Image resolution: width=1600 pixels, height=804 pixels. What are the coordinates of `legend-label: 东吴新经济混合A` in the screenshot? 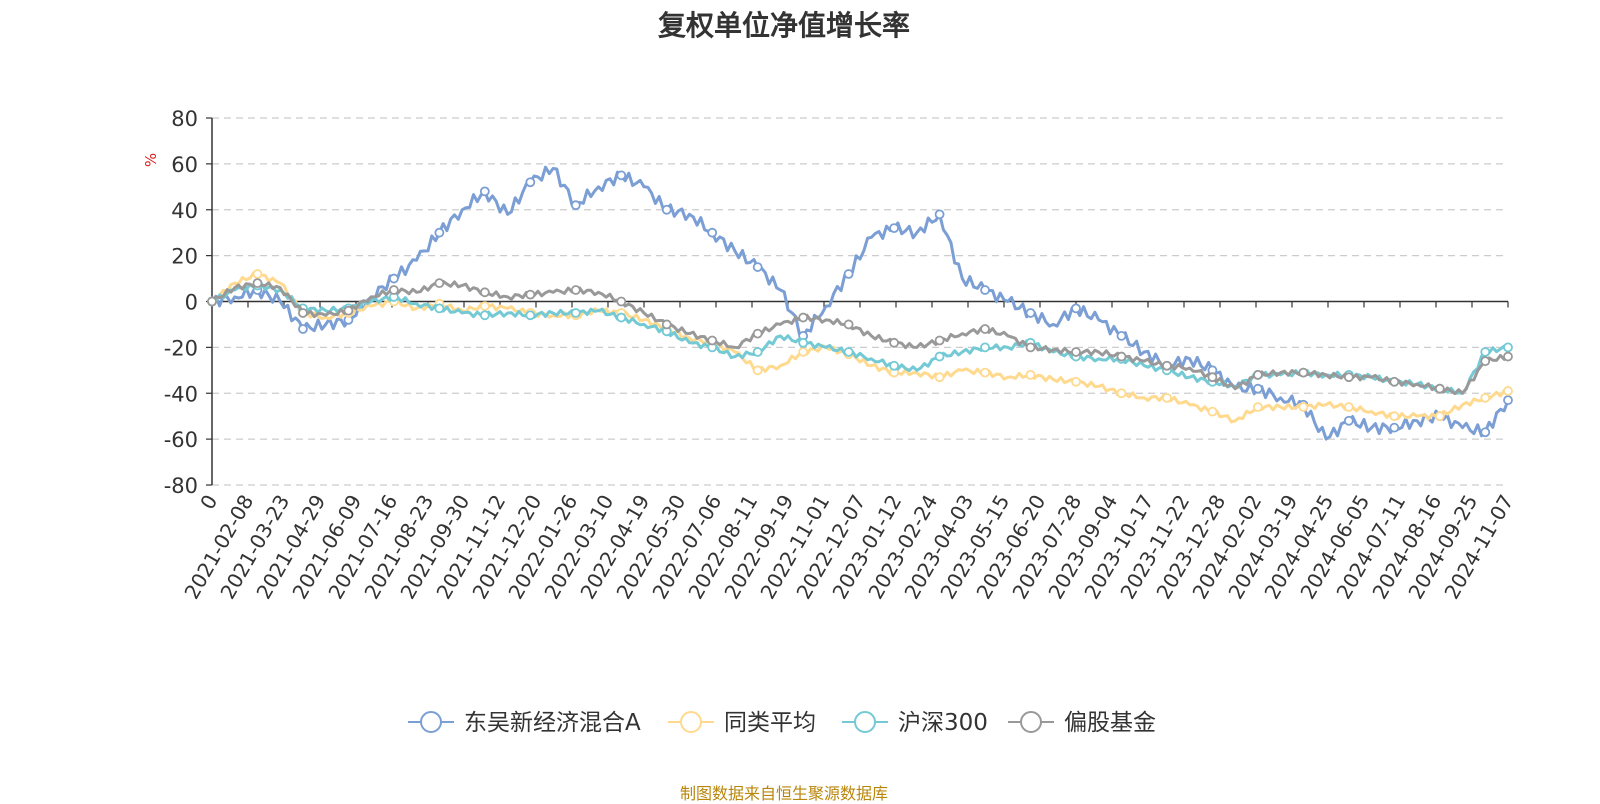 It's located at (552, 723).